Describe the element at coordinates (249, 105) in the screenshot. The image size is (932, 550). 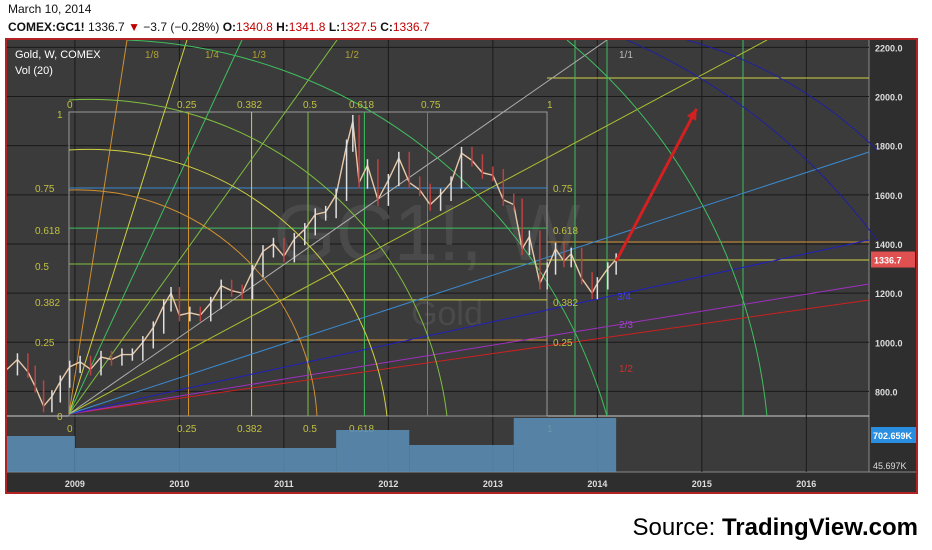
I see `fib-top-label: 0.382` at that location.